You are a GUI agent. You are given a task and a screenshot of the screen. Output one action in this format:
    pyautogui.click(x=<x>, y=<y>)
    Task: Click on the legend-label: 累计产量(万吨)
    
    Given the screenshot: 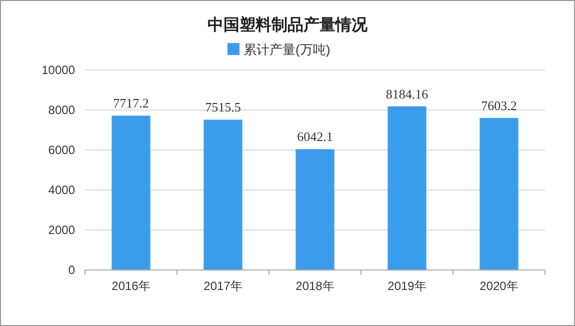 What is the action you would take?
    pyautogui.click(x=287, y=49)
    